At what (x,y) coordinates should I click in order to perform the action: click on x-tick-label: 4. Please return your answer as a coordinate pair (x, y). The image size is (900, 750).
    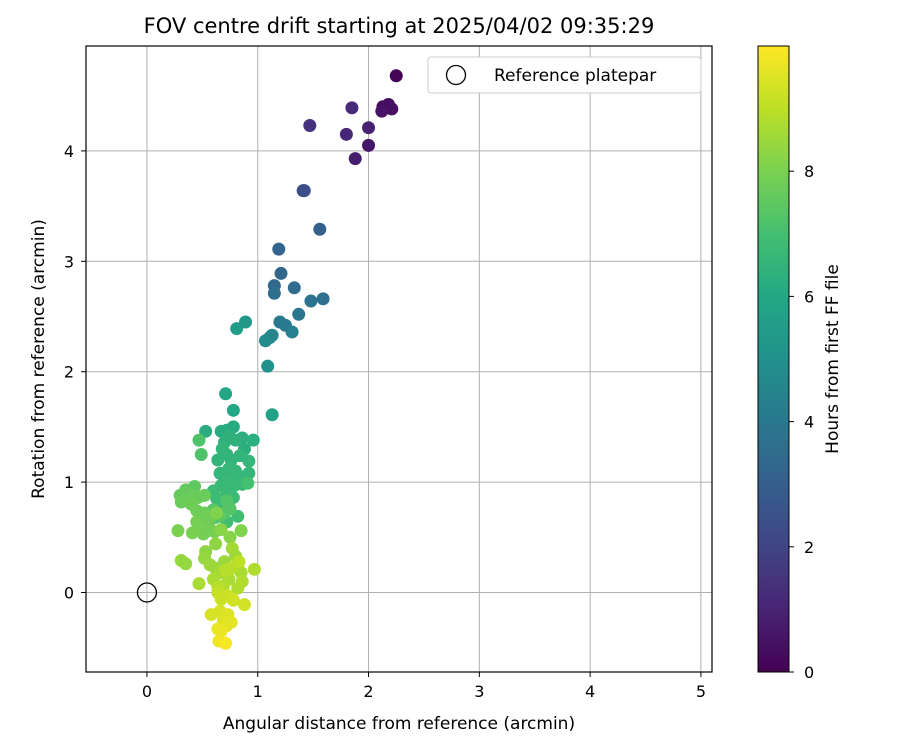
    Looking at the image, I should click on (590, 691).